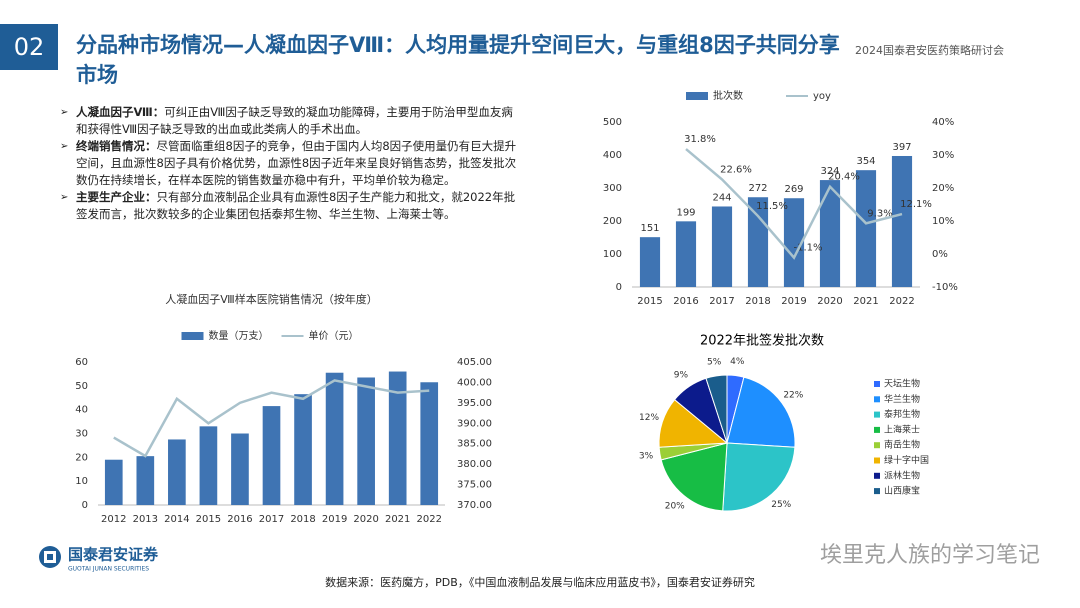 The image size is (1080, 608). Describe the element at coordinates (793, 301) in the screenshot. I see `x-tick-label: 2019` at that location.